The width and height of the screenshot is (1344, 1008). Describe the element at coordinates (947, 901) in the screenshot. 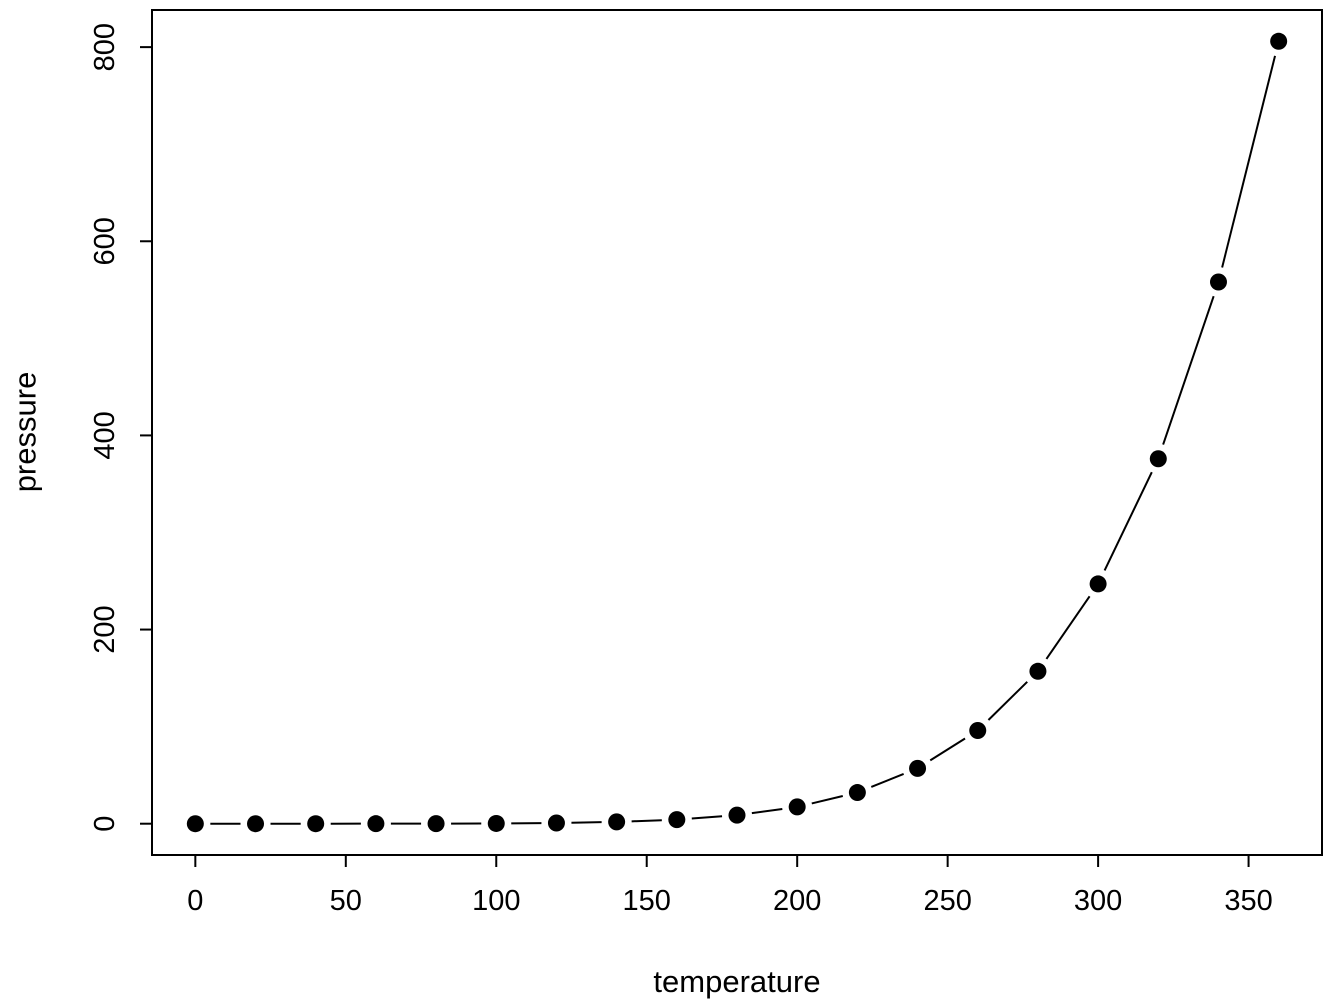

I see `x-tick-label: 250` at that location.